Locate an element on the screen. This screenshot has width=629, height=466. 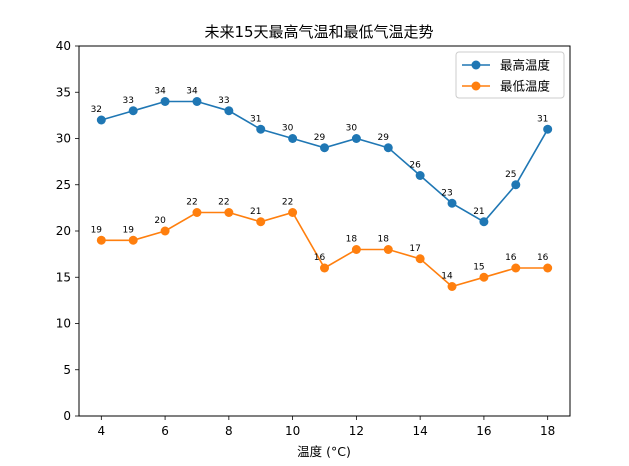
y-tick-label: 25 is located at coordinates (63, 185).